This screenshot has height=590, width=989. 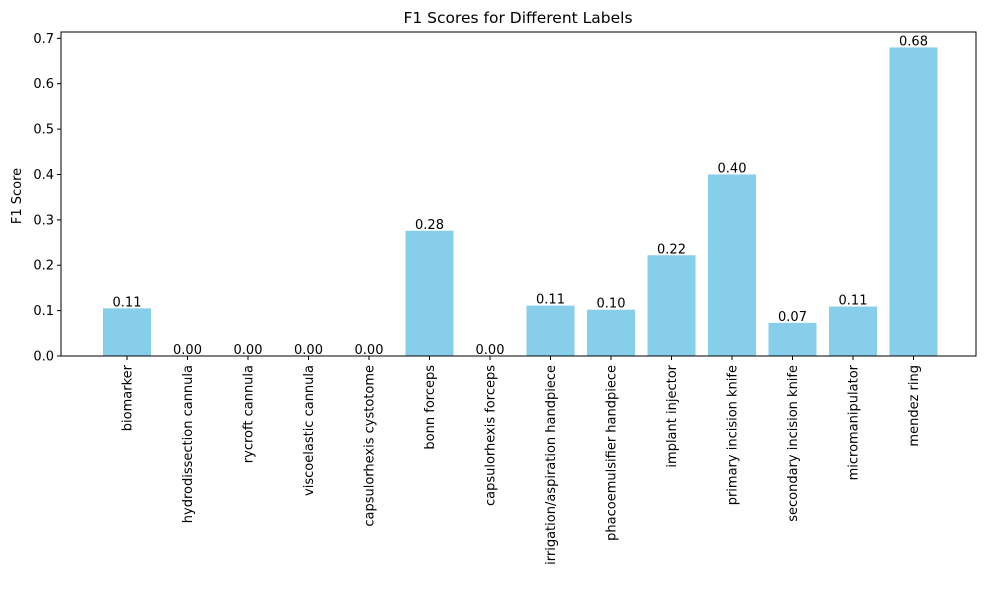 I want to click on chart-title: F1 Scores for Different Labels, so click(x=517, y=18).